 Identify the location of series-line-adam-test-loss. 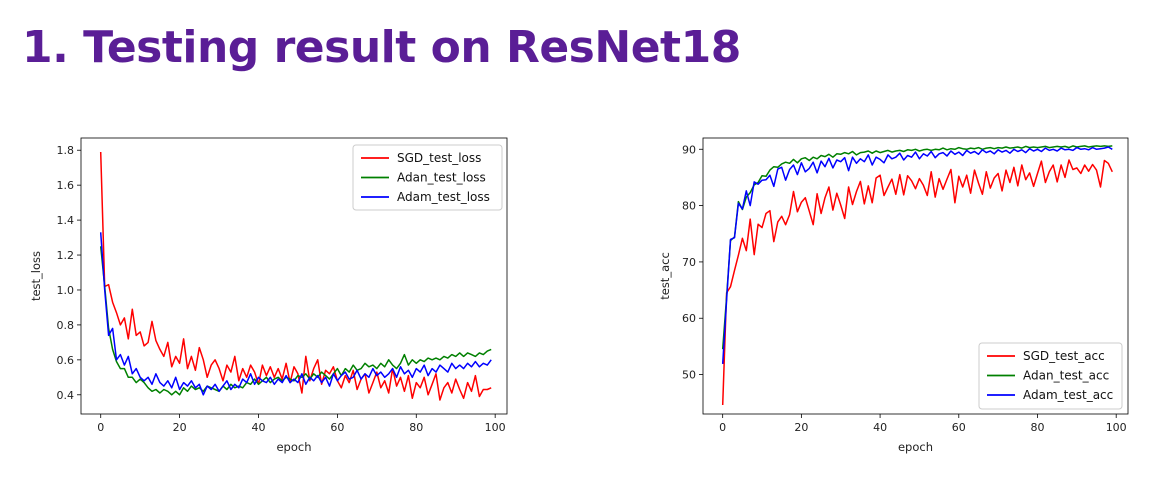
(295, 314).